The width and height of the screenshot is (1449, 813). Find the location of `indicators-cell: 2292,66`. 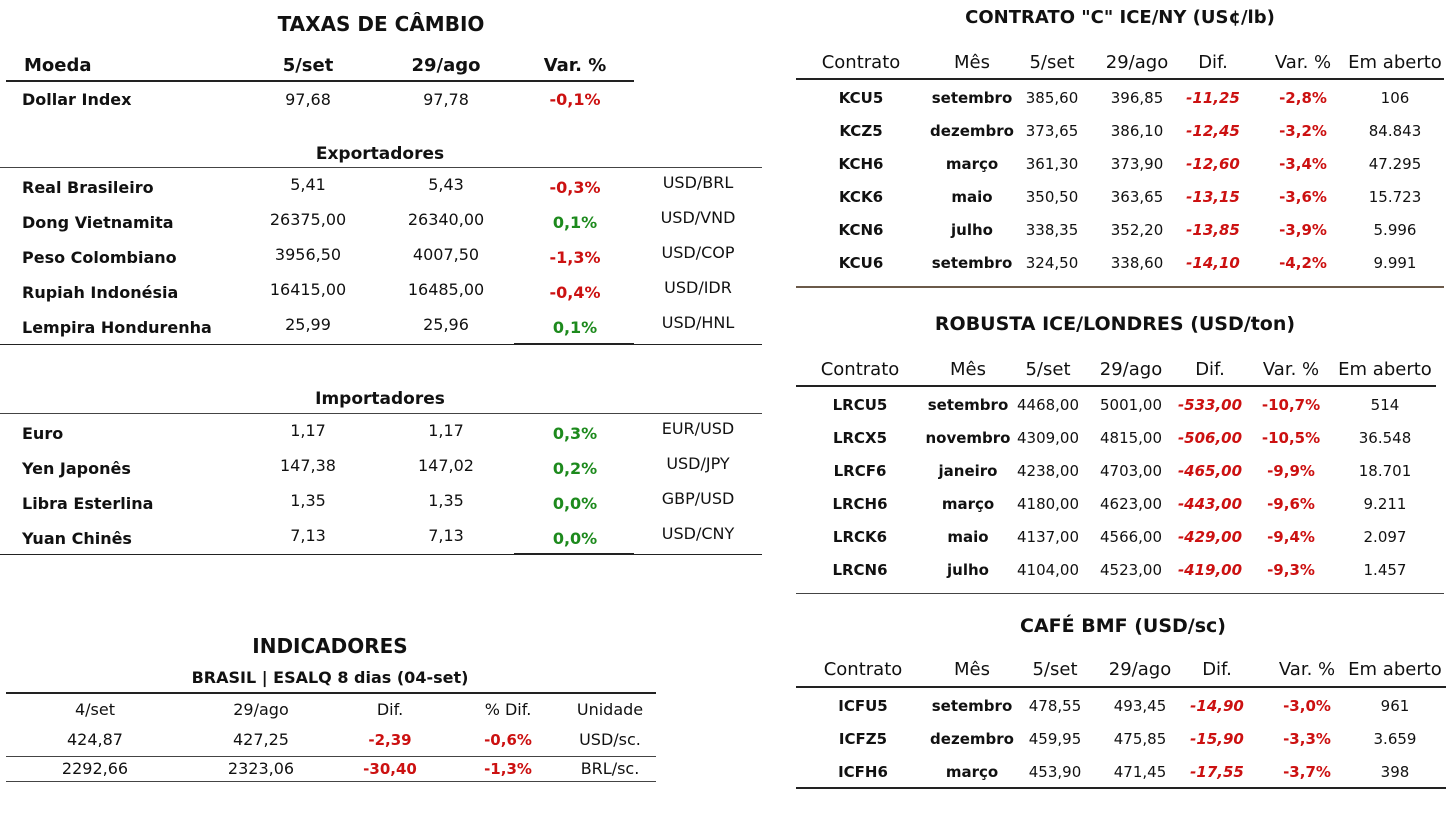

indicators-cell: 2292,66 is located at coordinates (95, 768).